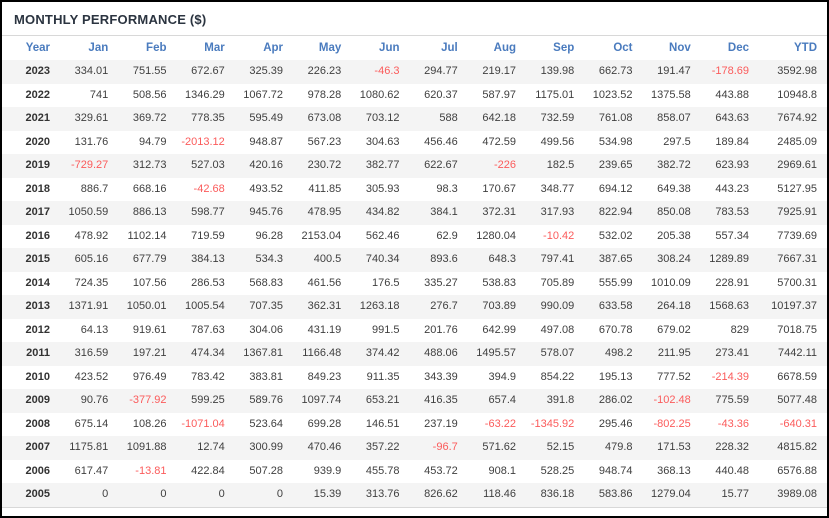 The image size is (829, 518). What do you see at coordinates (91, 71) in the screenshot?
I see `value-cell: 334.01` at bounding box center [91, 71].